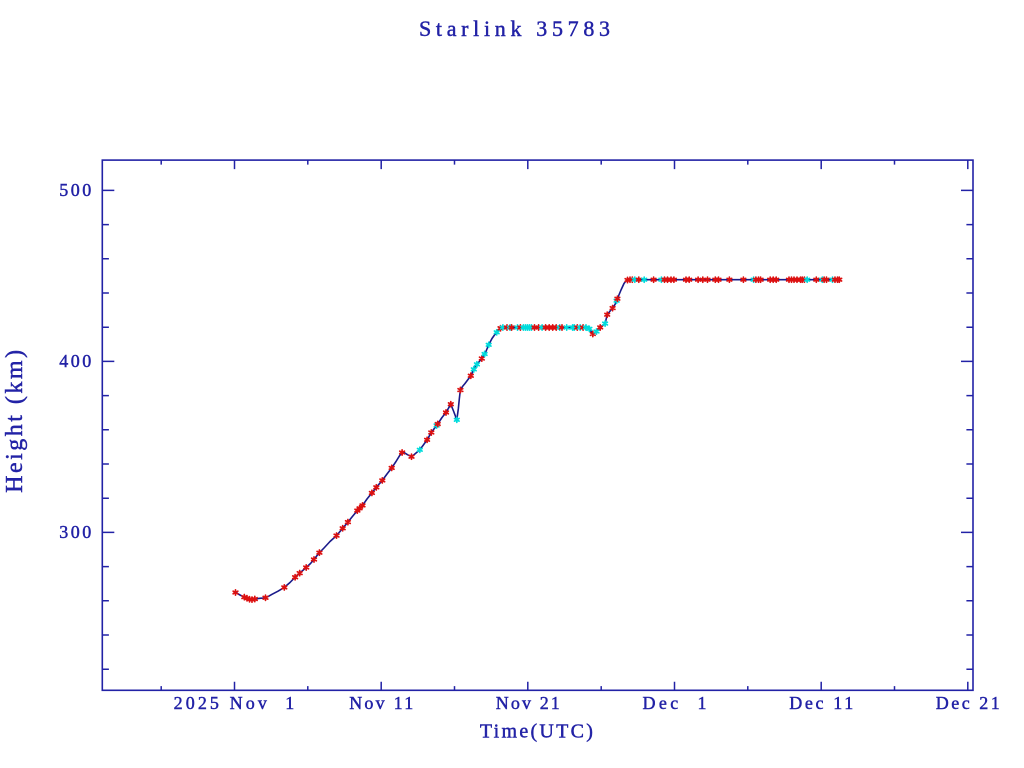  What do you see at coordinates (536, 732) in the screenshot?
I see `svg-text: Time(UTC)` at bounding box center [536, 732].